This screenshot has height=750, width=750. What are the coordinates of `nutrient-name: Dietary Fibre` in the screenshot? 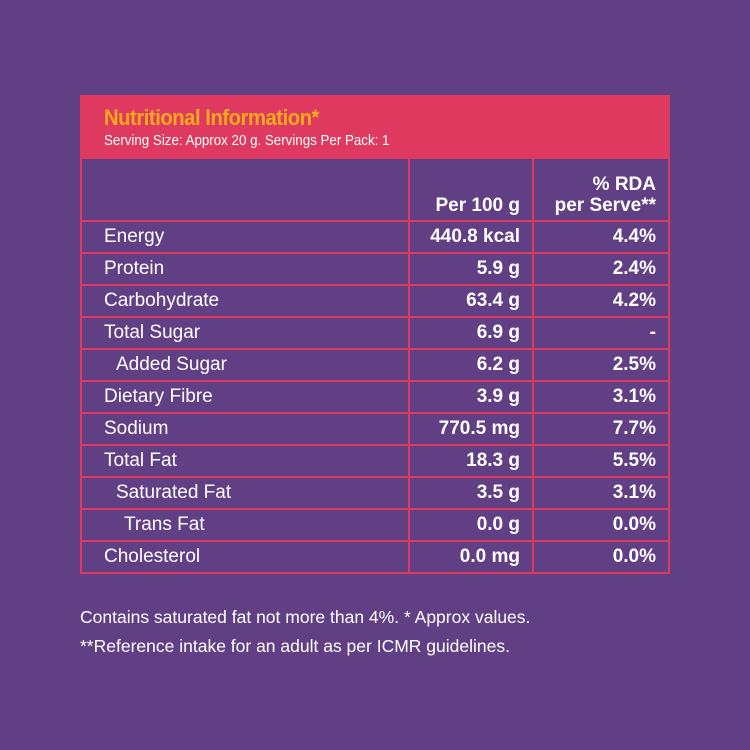 It's located at (246, 397).